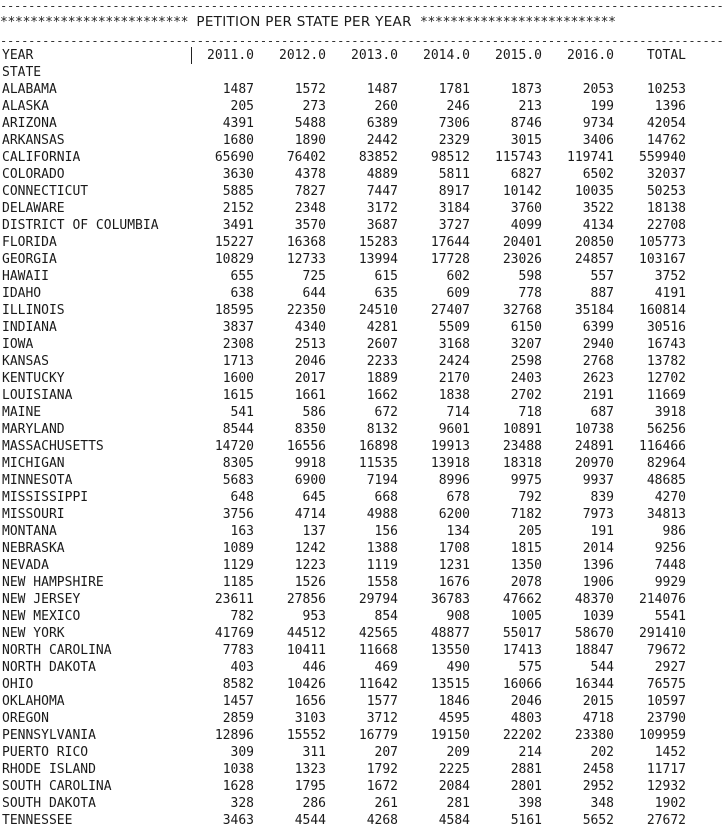  What do you see at coordinates (306, 259) in the screenshot?
I see `value-2012: 12733` at bounding box center [306, 259].